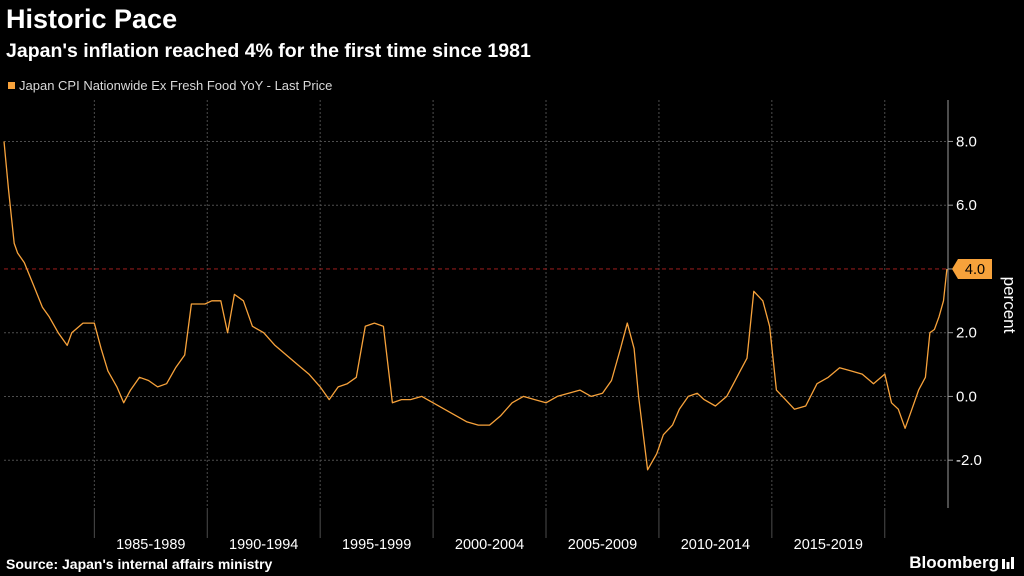 Image resolution: width=1024 pixels, height=576 pixels. Describe the element at coordinates (263, 545) in the screenshot. I see `x-tick-label: 1990-1994` at that location.